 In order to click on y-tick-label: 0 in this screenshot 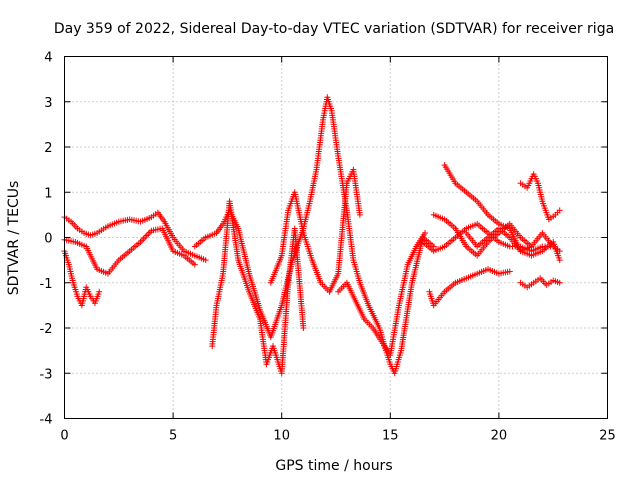, I will do `click(48, 239)`.